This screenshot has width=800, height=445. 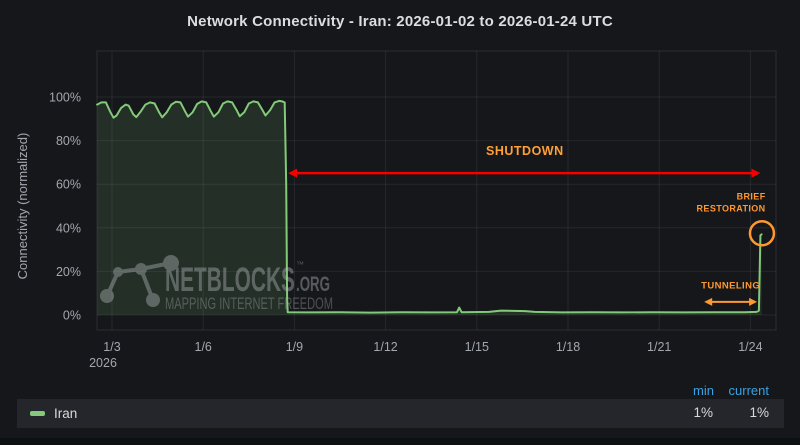 What do you see at coordinates (753, 301) in the screenshot?
I see `tunneling-arrow-head-right` at bounding box center [753, 301].